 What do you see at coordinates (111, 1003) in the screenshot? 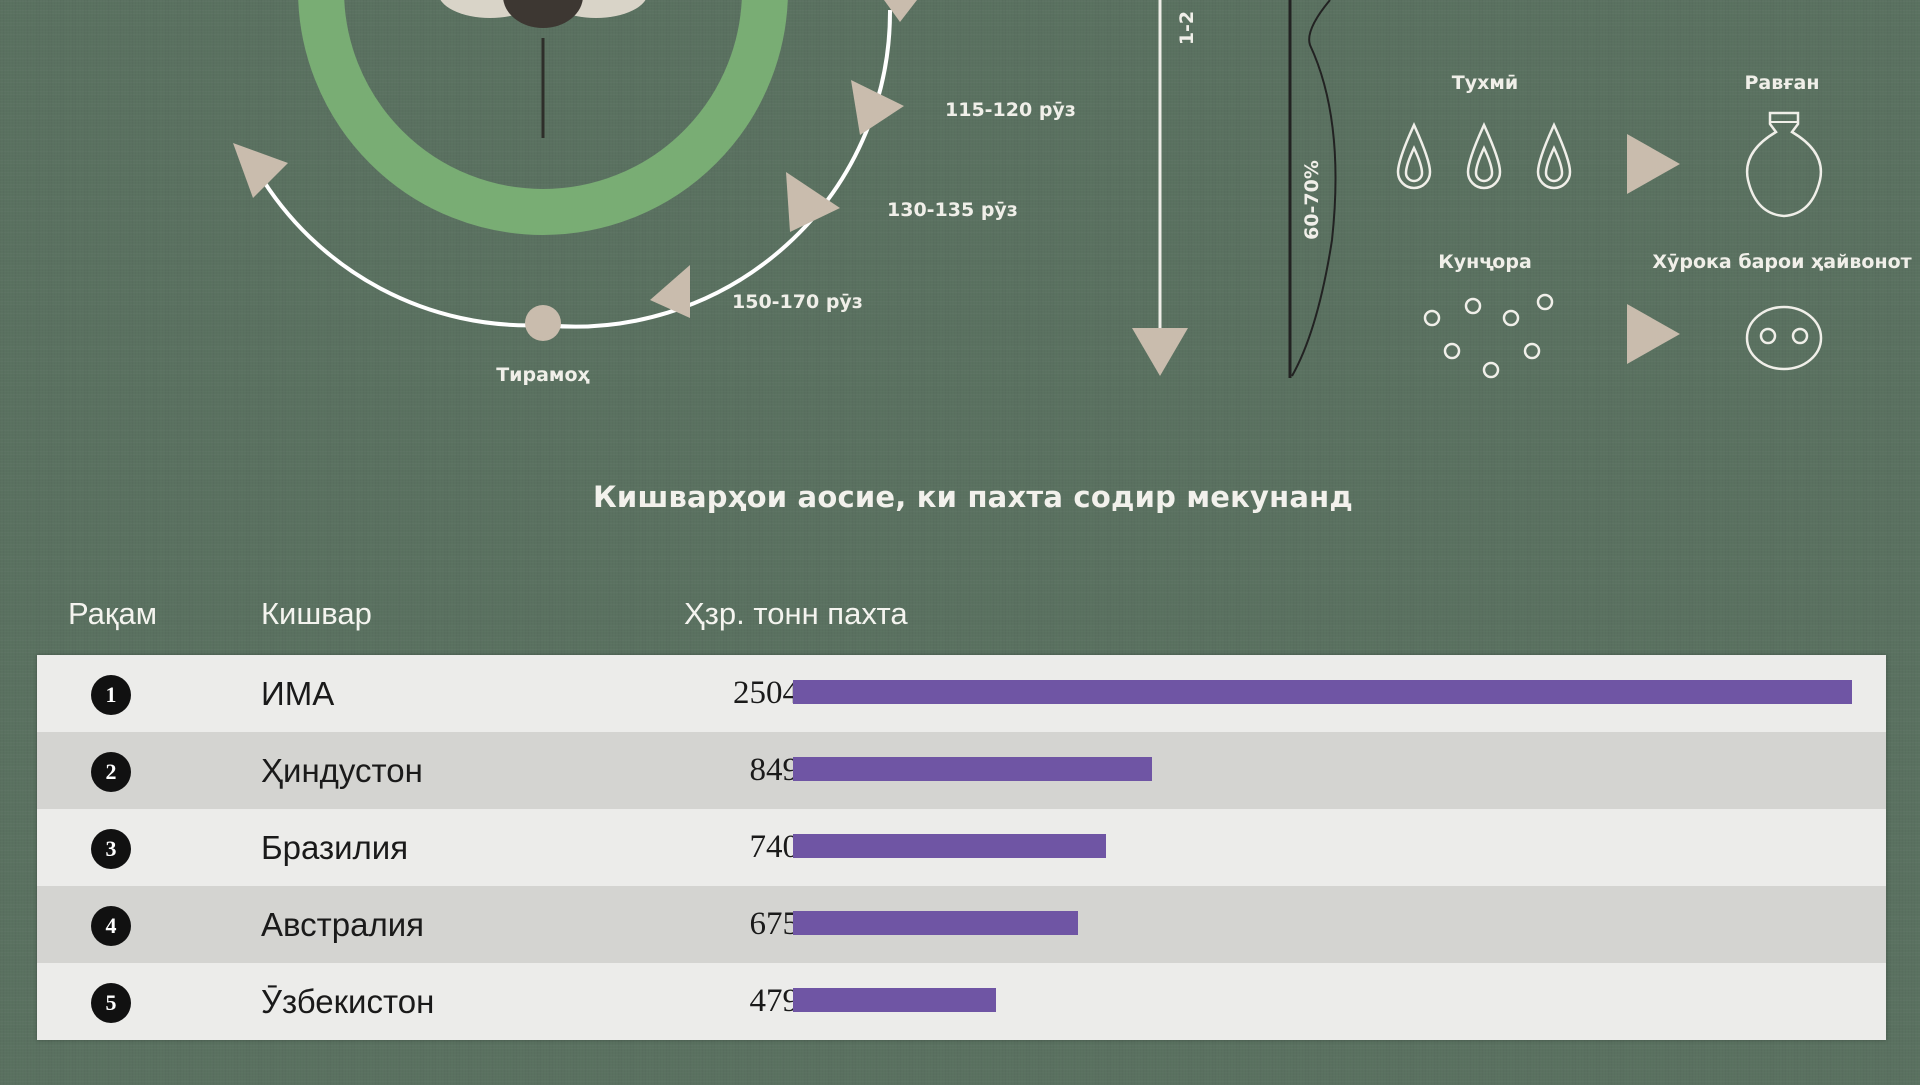
I see `rank-badge: 5` at bounding box center [111, 1003].